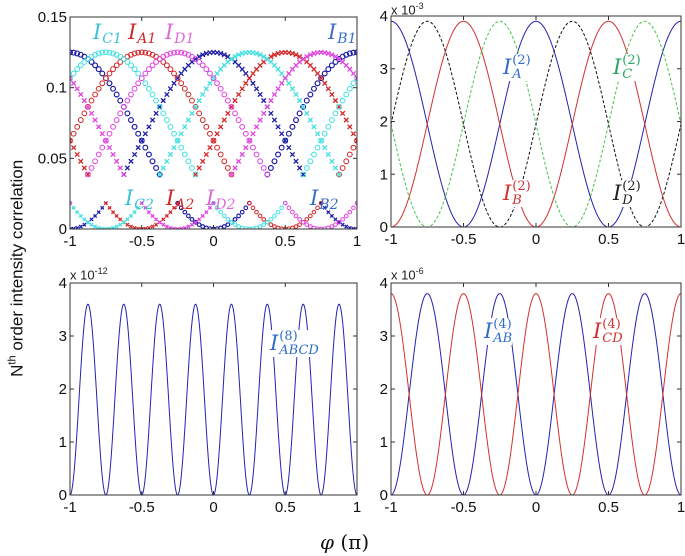 This screenshot has height=556, width=685. What do you see at coordinates (342, 33) in the screenshot?
I see `label-i-b1: I B1` at bounding box center [342, 33].